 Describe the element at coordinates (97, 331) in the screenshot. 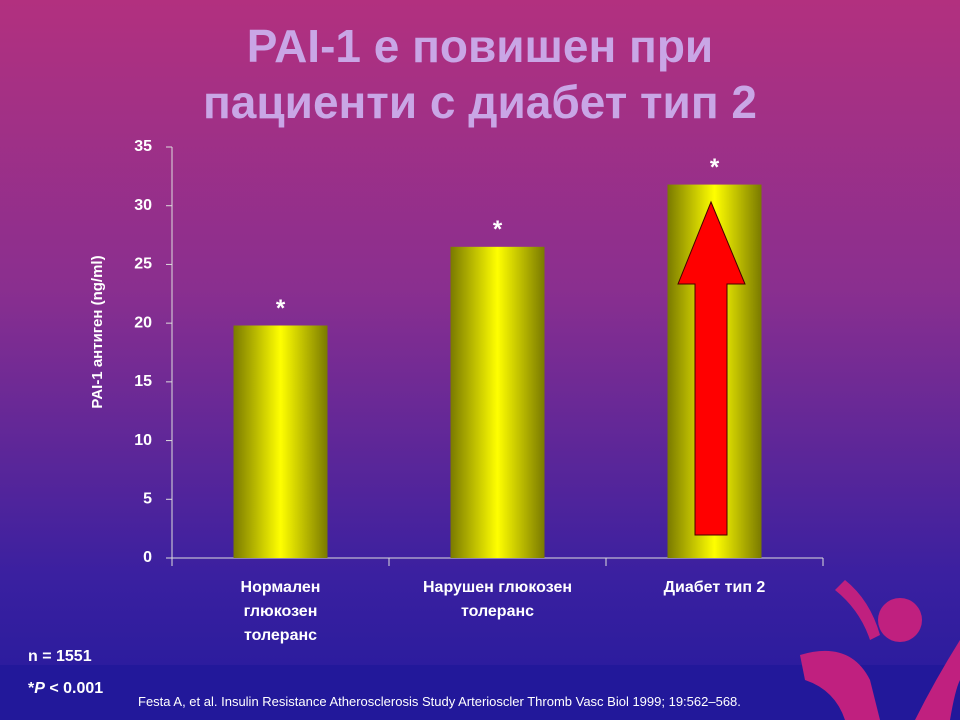

I see `y-axis-label: PAI-1 антиген (ng/ml)` at that location.